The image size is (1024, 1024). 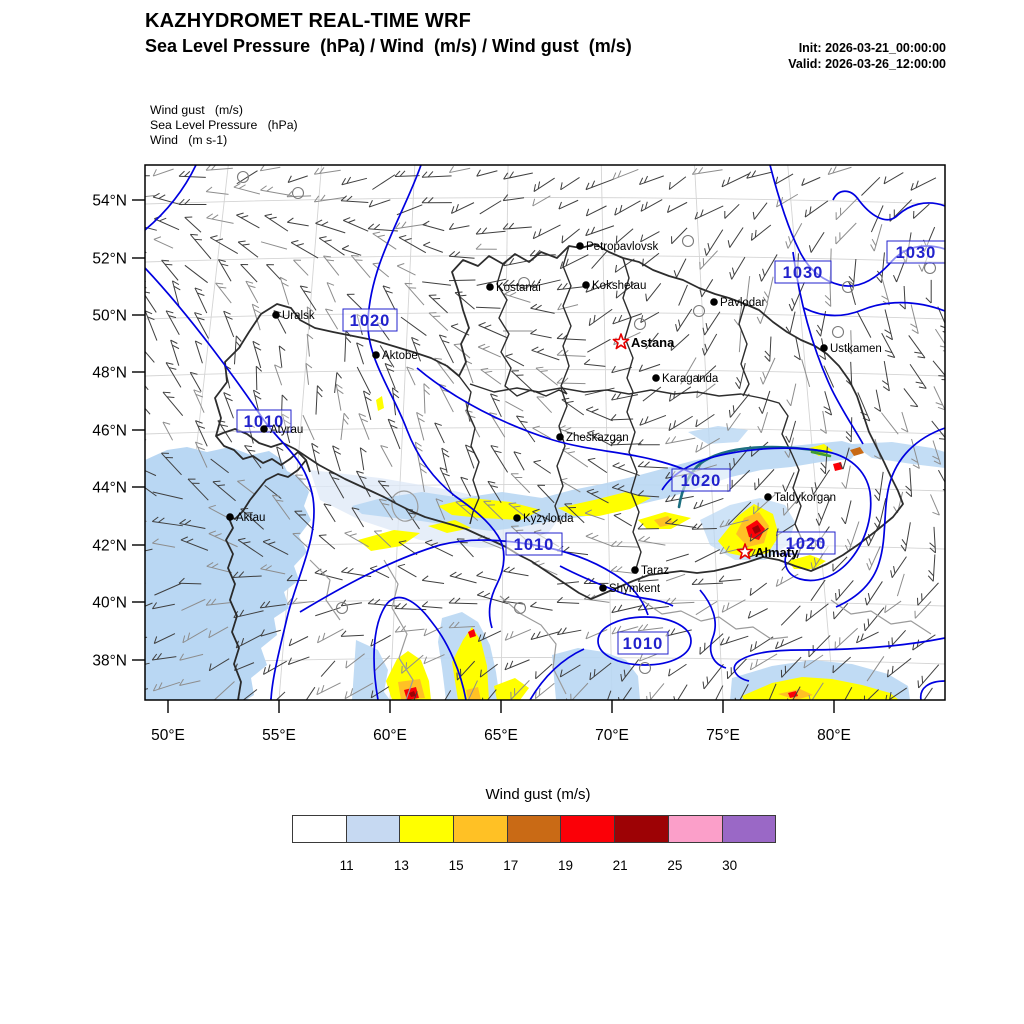 I want to click on lat-tick-label: 38°N, so click(x=109, y=661).